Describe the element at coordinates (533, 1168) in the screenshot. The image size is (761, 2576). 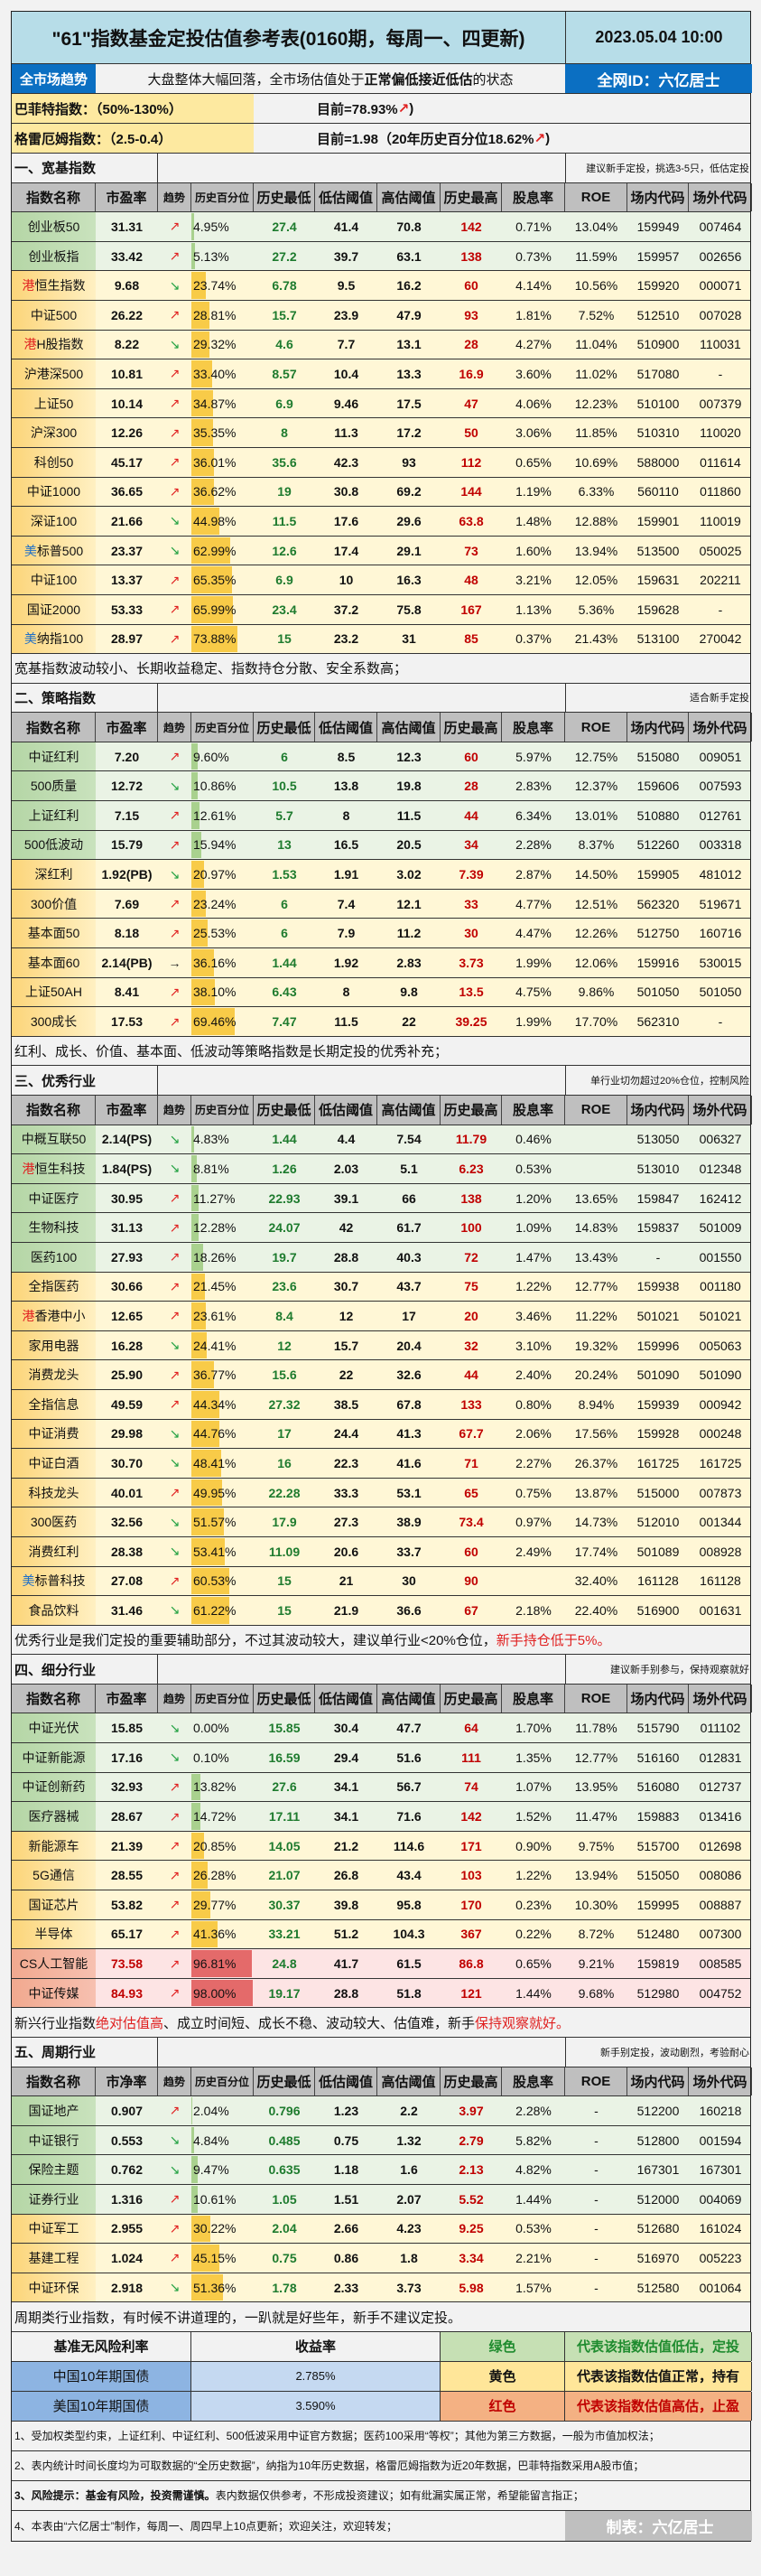
I see `dividend-yield: 0.53%` at that location.